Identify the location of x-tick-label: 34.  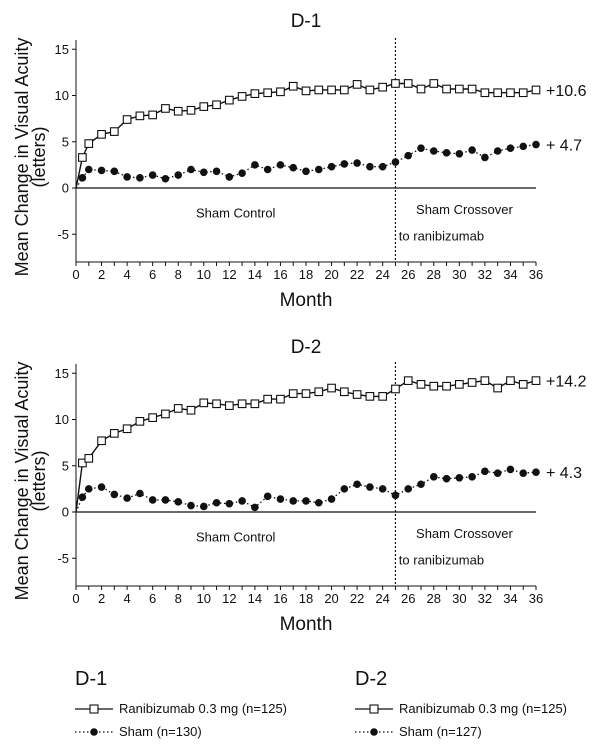
(510, 274).